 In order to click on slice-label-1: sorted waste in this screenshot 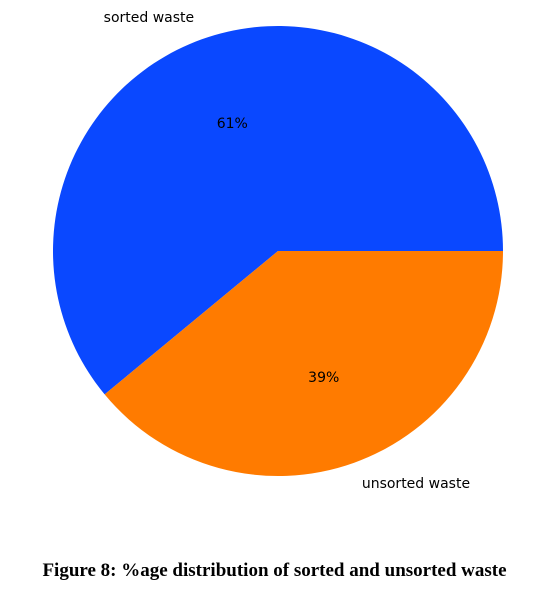, I will do `click(149, 18)`.